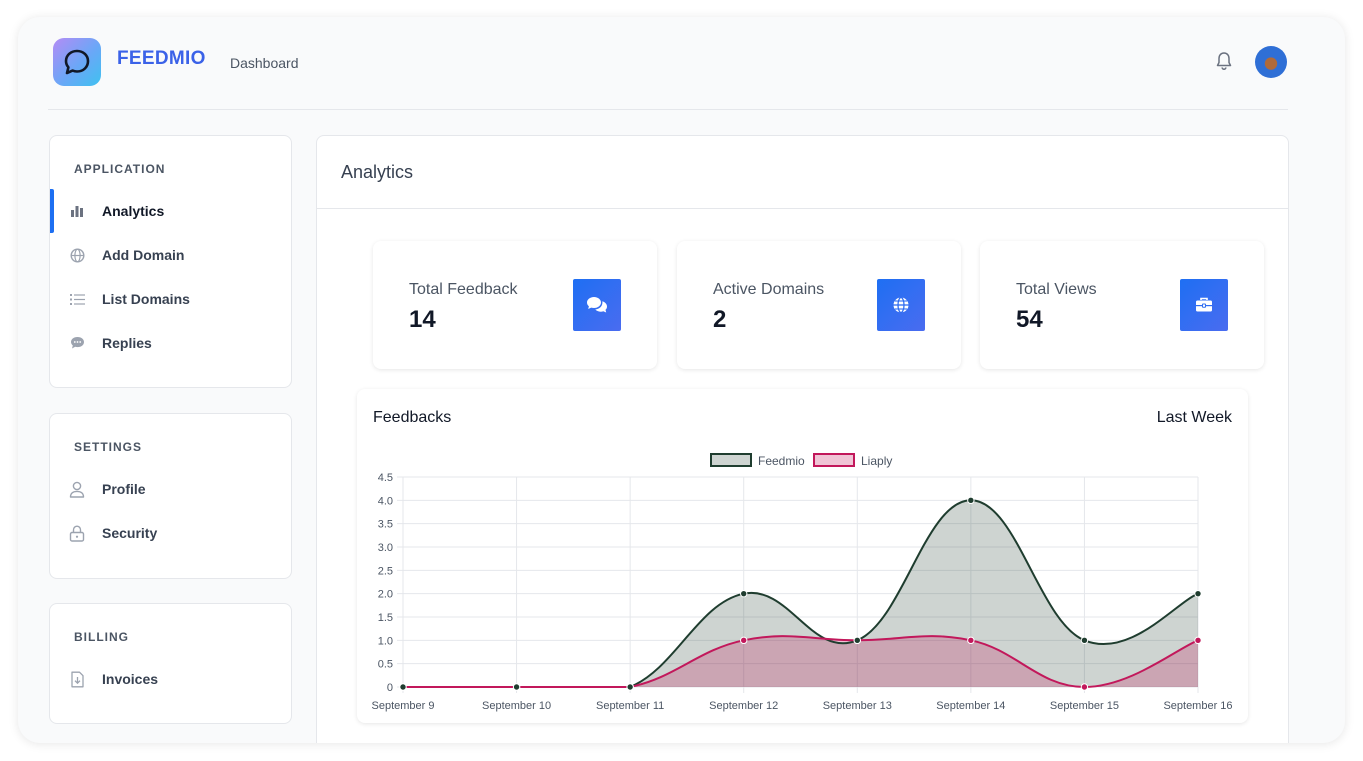 This screenshot has height=761, width=1363. What do you see at coordinates (161, 58) in the screenshot?
I see `brand-name: FEEDMIO` at bounding box center [161, 58].